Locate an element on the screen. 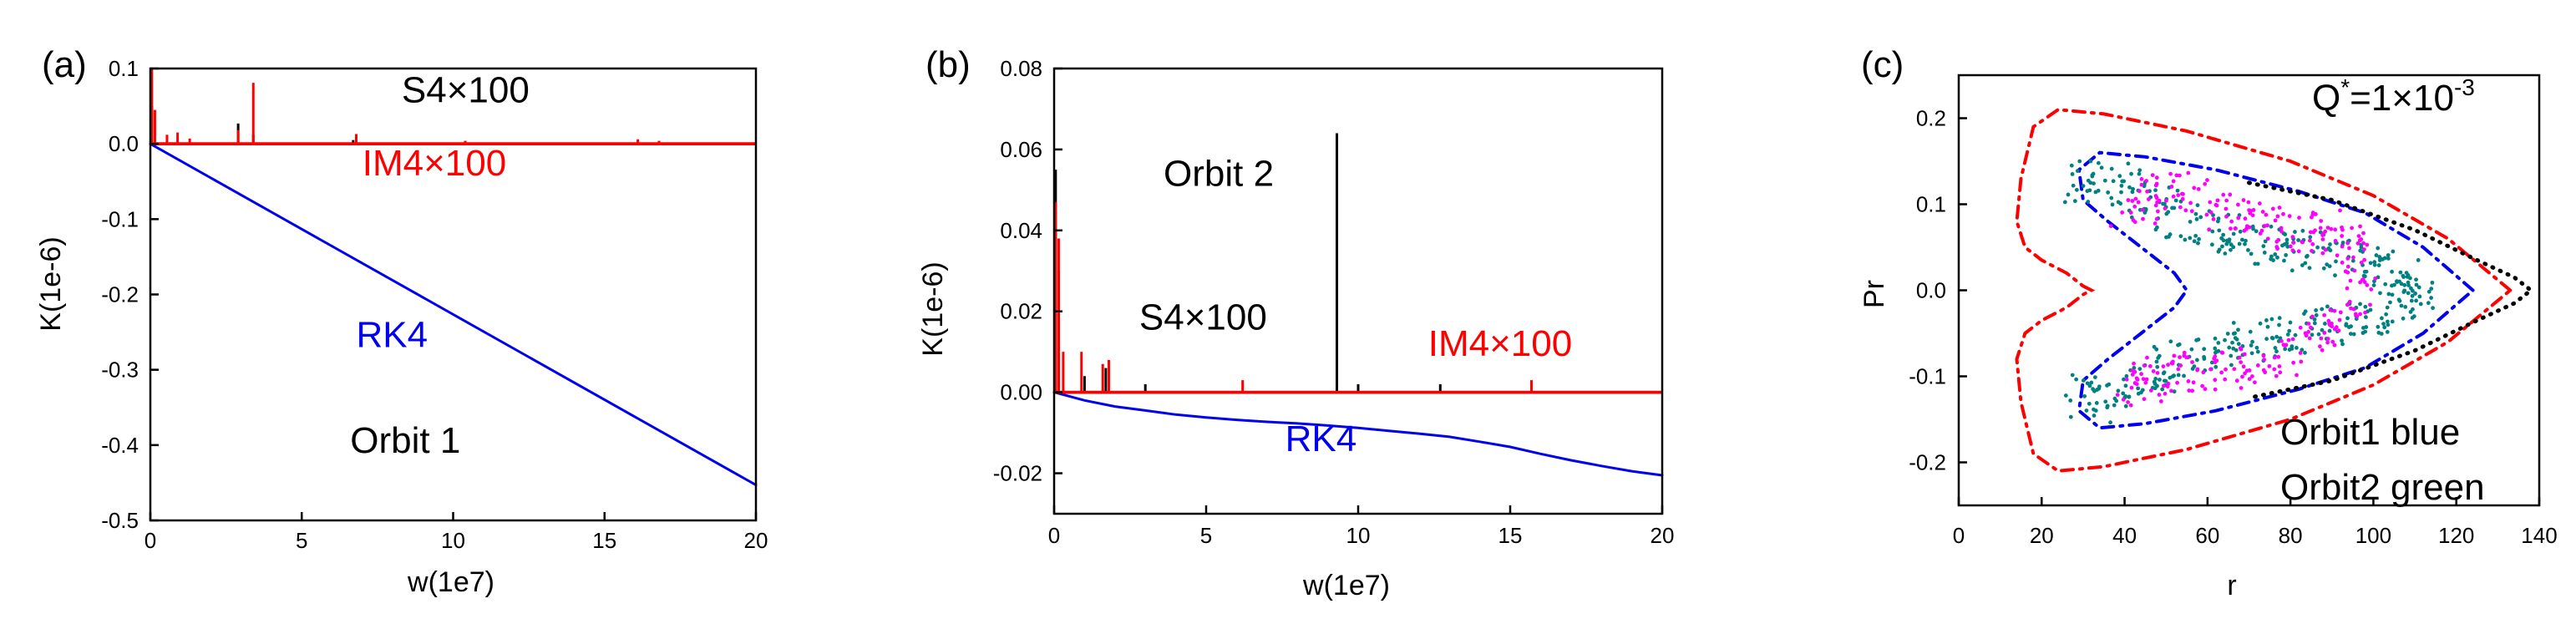 Image resolution: width=2576 pixels, height=624 pixels. panel-b-xlabel: w(1e7) is located at coordinates (1346, 585).